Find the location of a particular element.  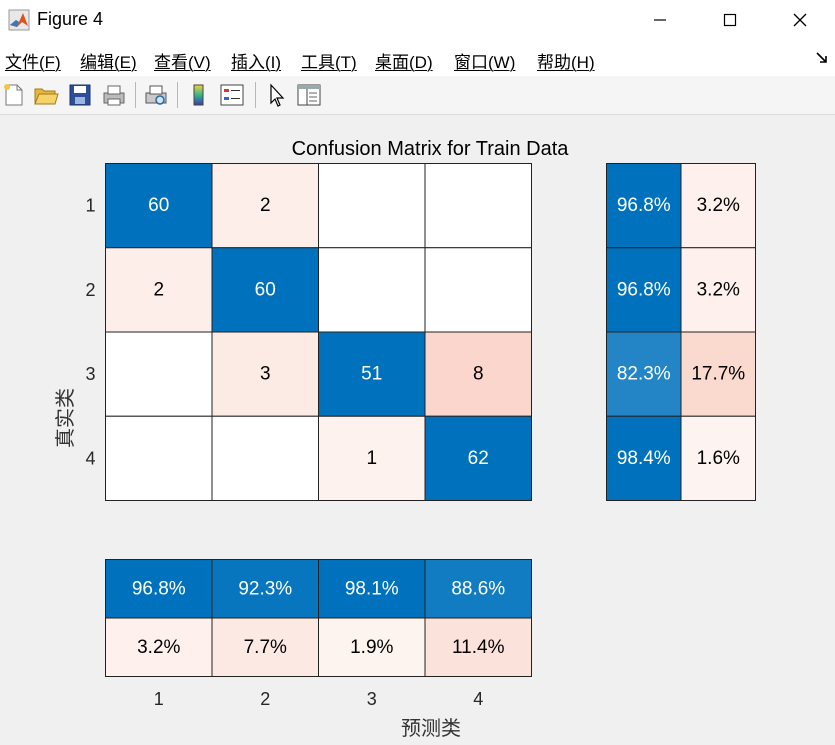

column-summary-correct-value: 96.8% is located at coordinates (159, 588).